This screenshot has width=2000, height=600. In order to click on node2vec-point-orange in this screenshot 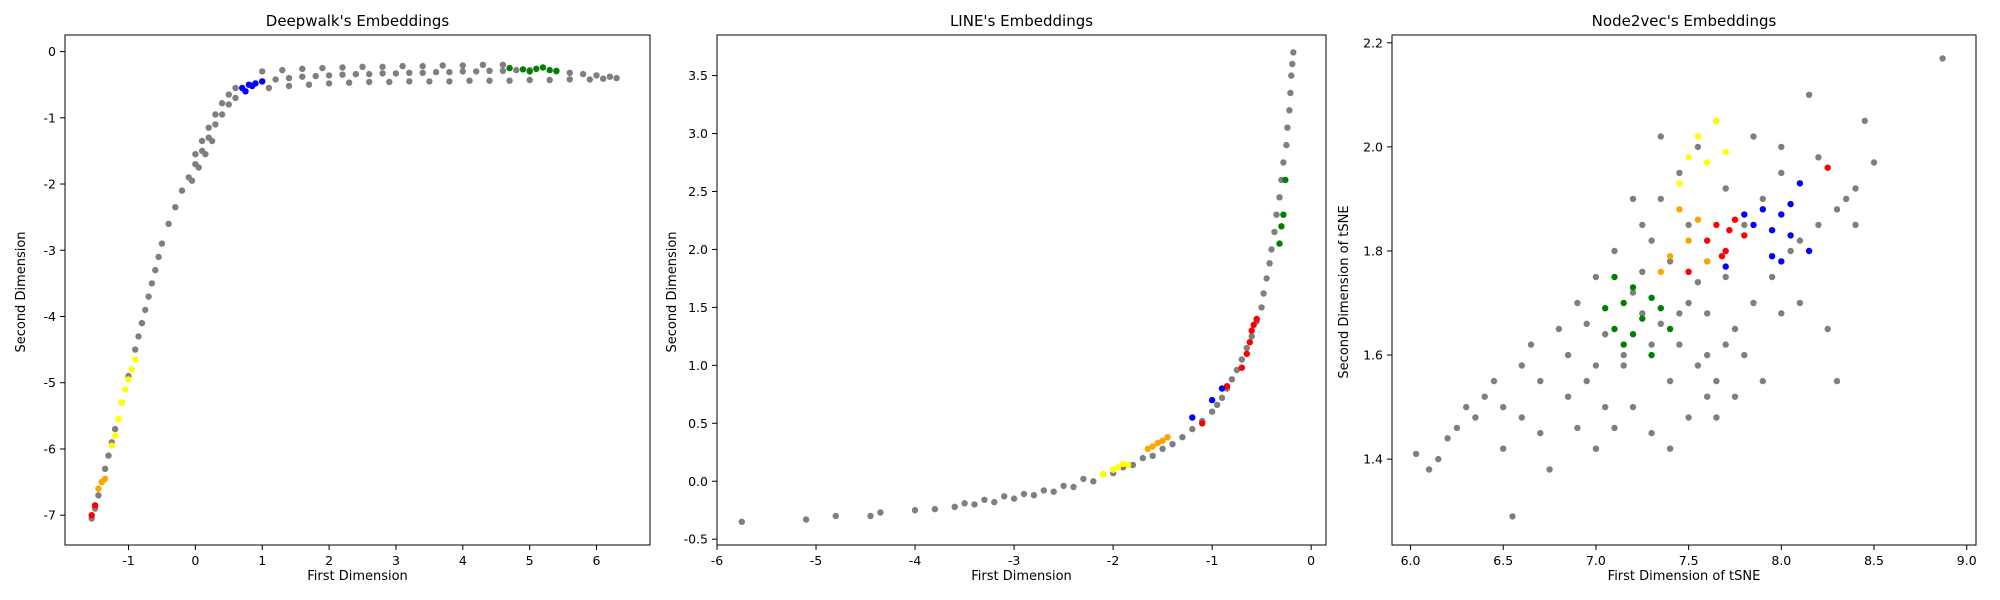, I will do `click(1698, 219)`.